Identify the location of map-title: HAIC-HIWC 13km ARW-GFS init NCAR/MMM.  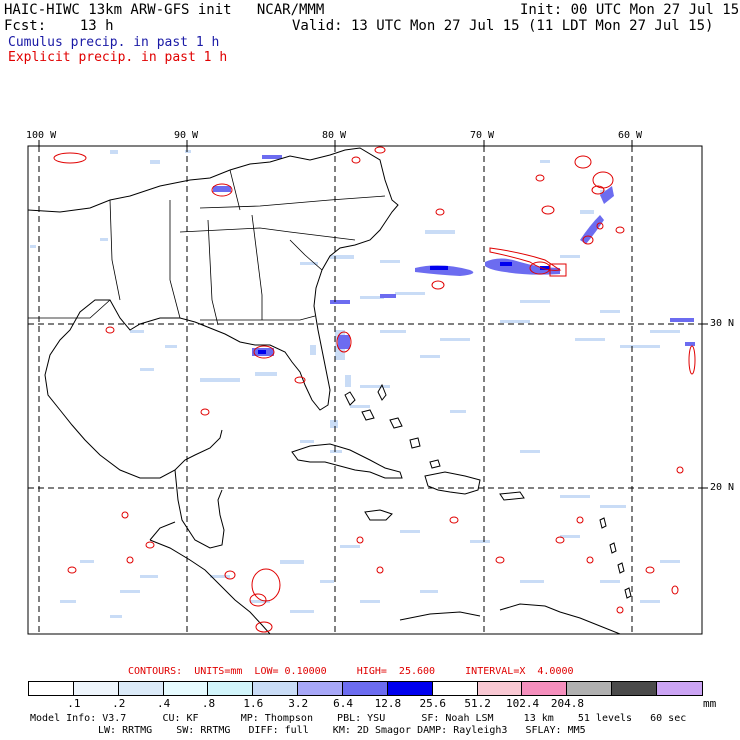
(164, 10).